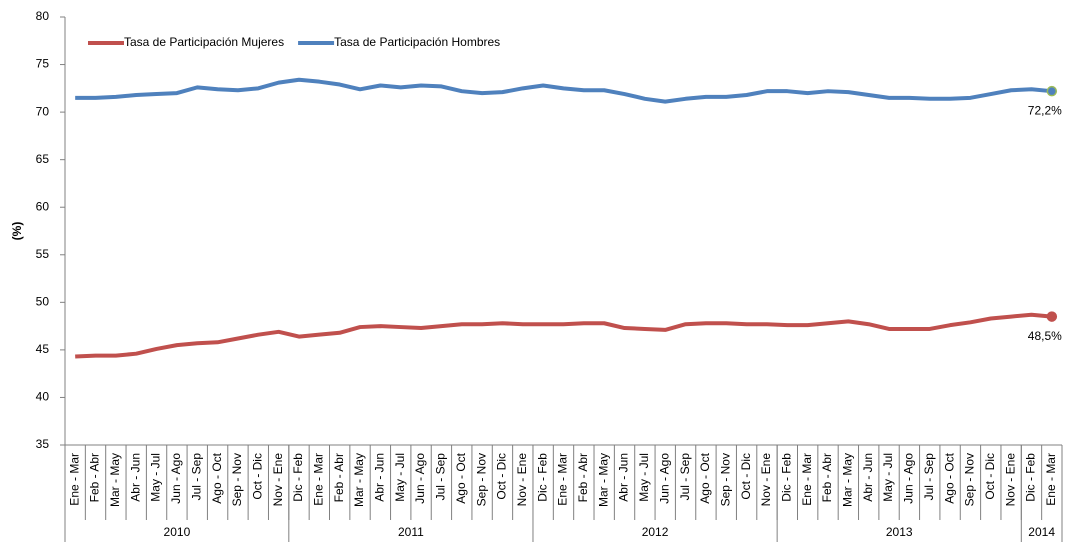 The height and width of the screenshot is (542, 1075). Describe the element at coordinates (43, 206) in the screenshot. I see `y-tick-label: 60` at that location.